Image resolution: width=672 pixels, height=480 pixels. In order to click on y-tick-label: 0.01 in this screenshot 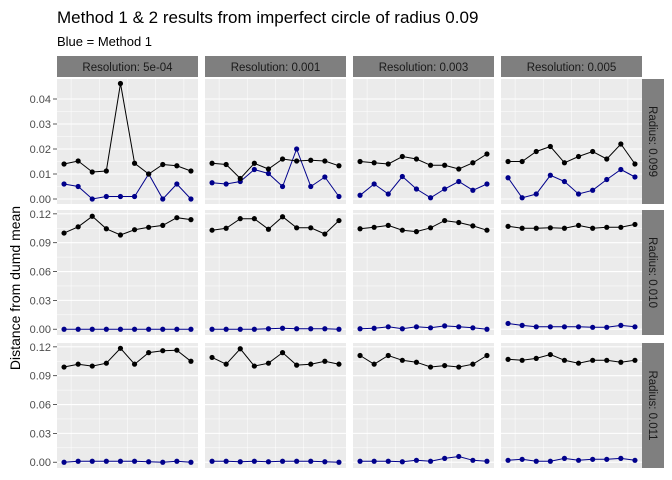, I will do `click(40, 175)`.